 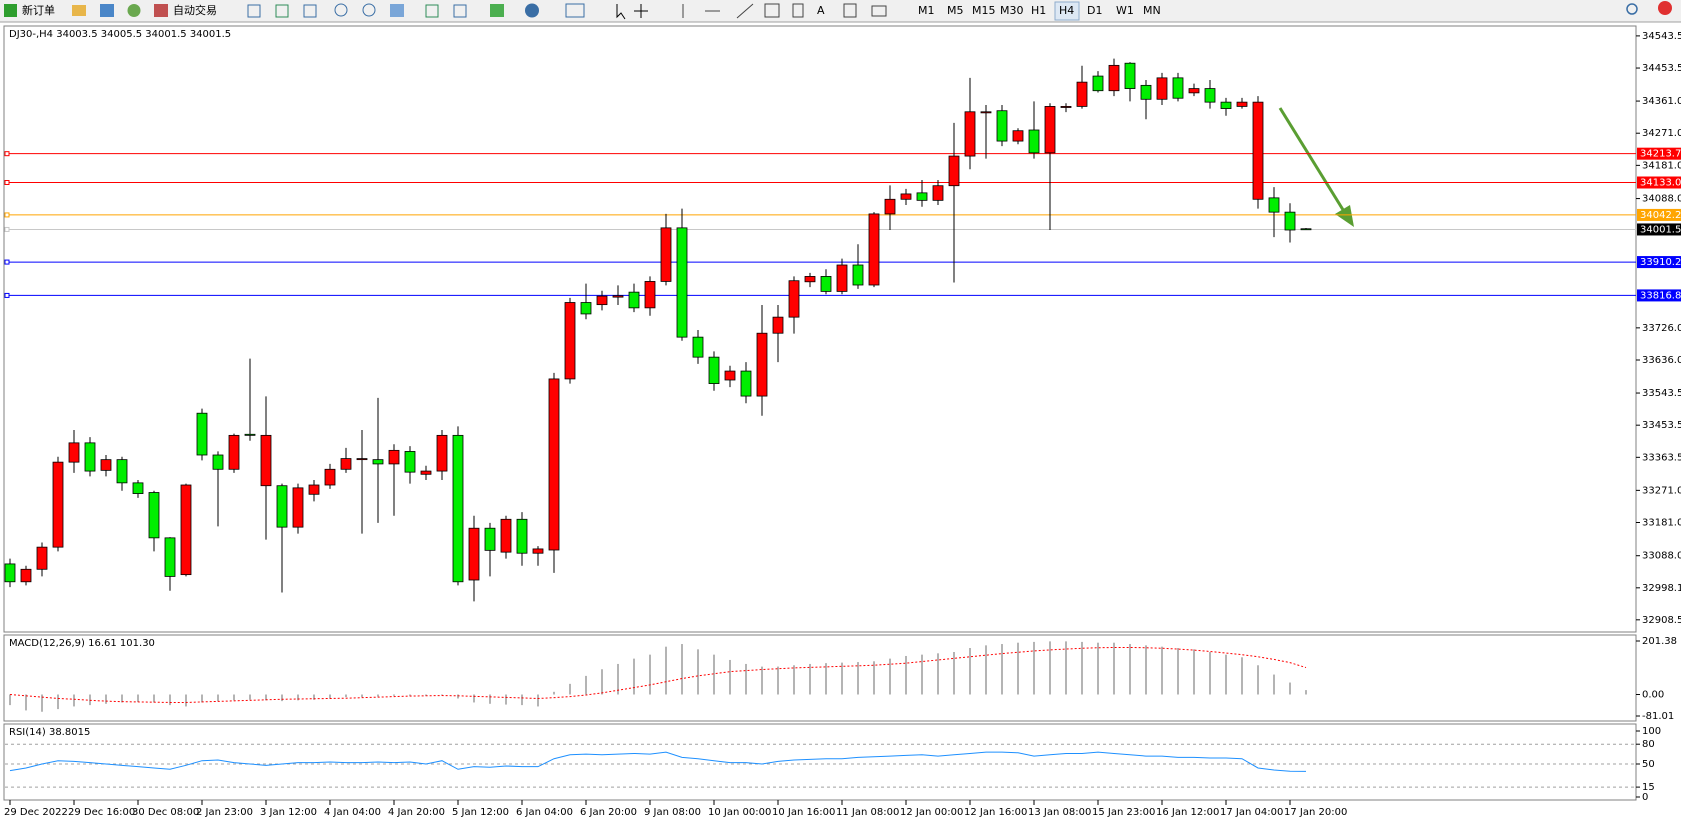 What do you see at coordinates (1660, 262) in the screenshot?
I see `price-tag-label: 33910.2` at bounding box center [1660, 262].